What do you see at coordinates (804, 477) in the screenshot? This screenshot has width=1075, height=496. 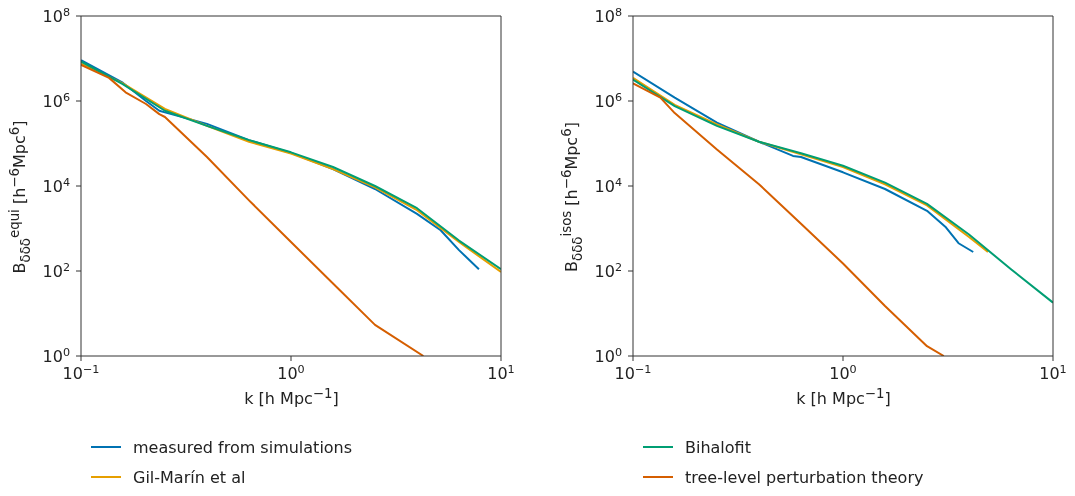 I see `legend-label: tree-level perturbation theory` at bounding box center [804, 477].